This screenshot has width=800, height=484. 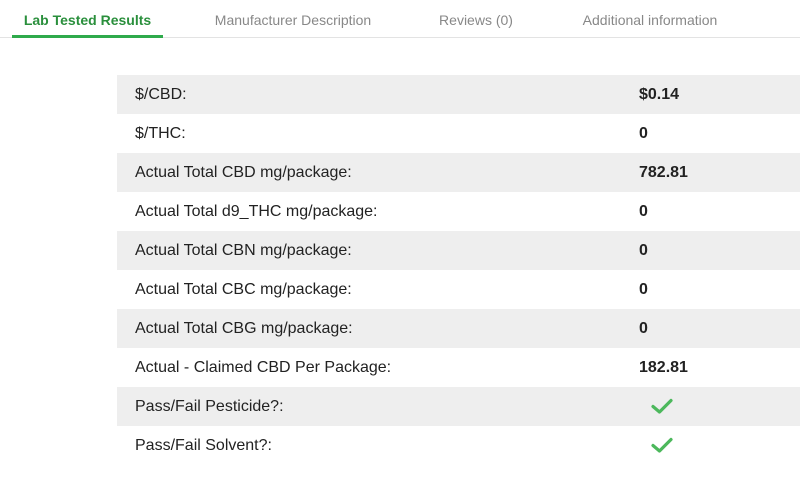 I want to click on tab-reviews: Reviews (0), so click(x=476, y=20).